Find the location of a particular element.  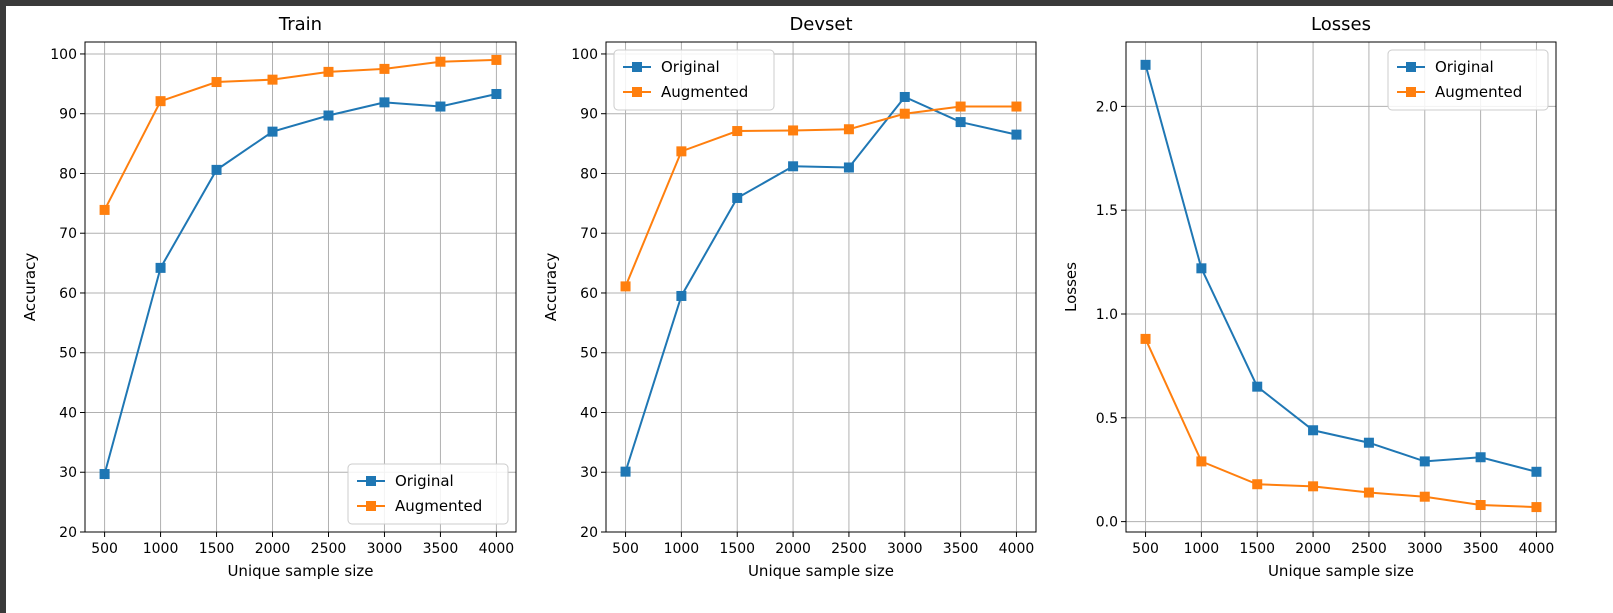

chart-title: Train is located at coordinates (300, 24).